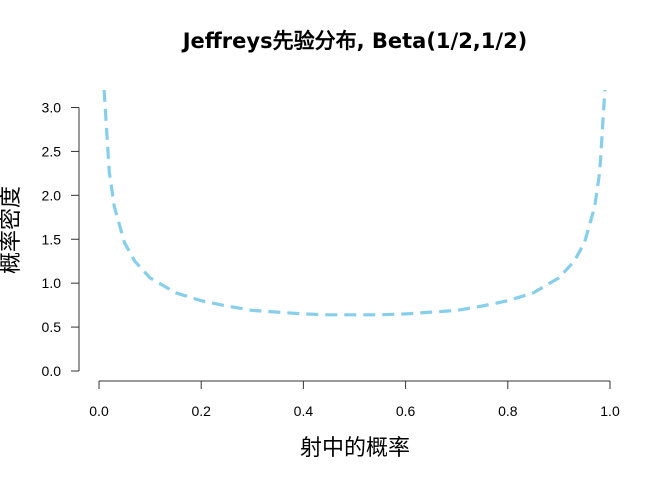 Image resolution: width=672 pixels, height=480 pixels. I want to click on x-tick-label: 0.4, so click(304, 411).